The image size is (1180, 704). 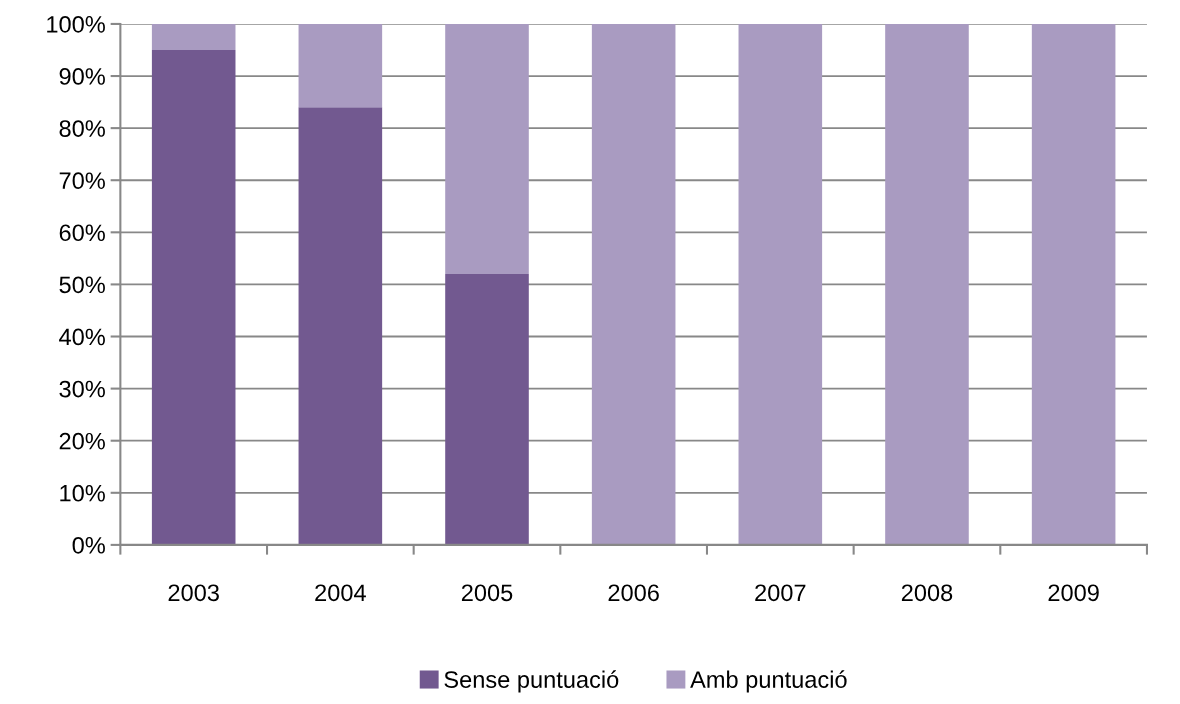 What do you see at coordinates (82, 181) in the screenshot?
I see `y-tick-label: 70%` at bounding box center [82, 181].